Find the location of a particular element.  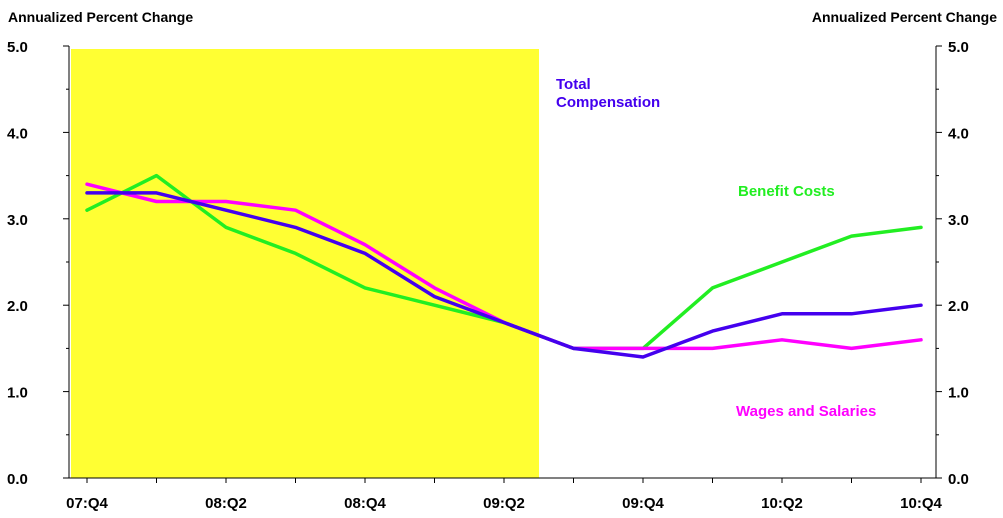

x-tick-label: 09:Q4 is located at coordinates (643, 503).